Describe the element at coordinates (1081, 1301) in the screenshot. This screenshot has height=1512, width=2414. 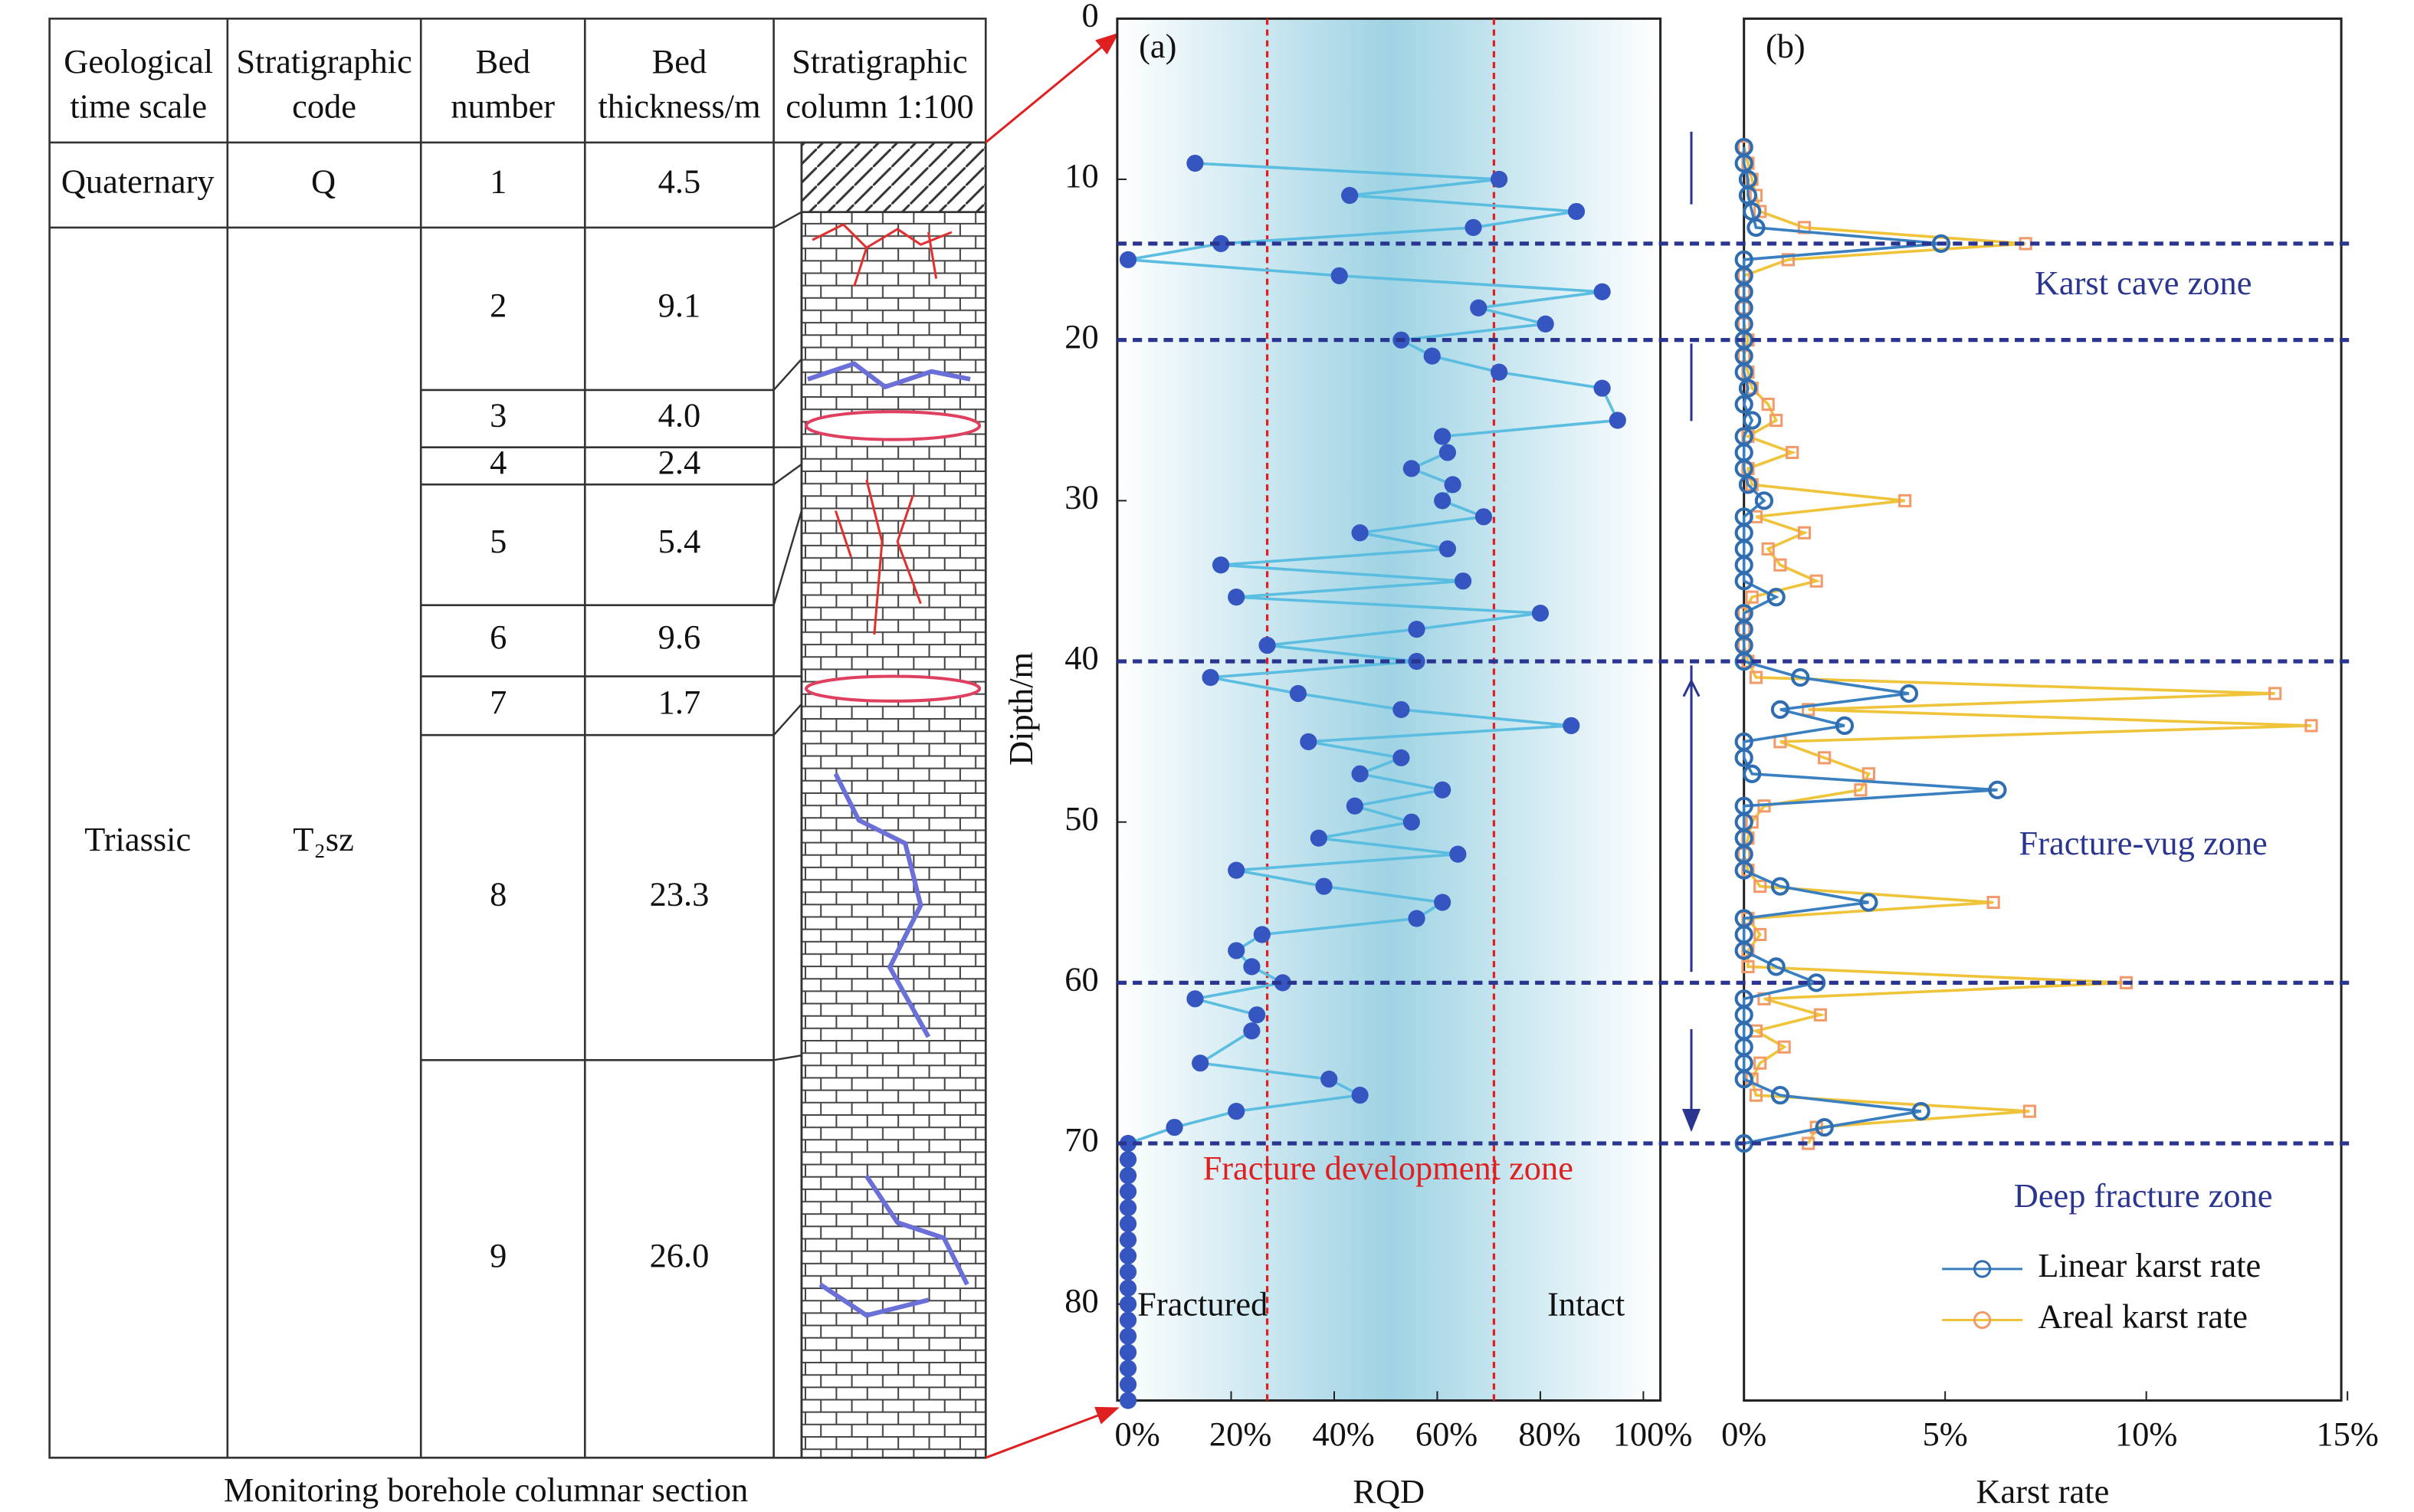
I see `y-tick-label: 80` at that location.